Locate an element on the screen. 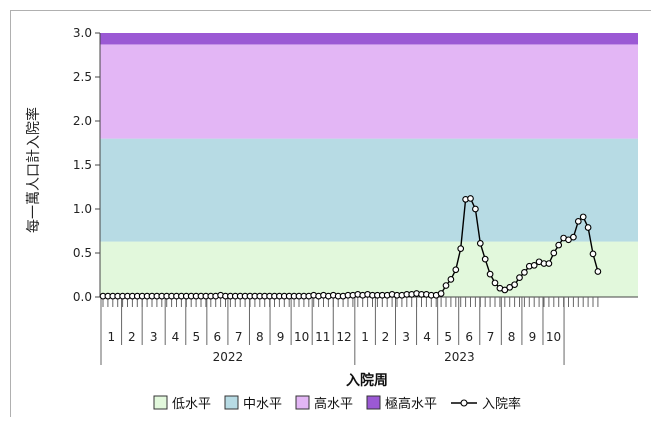 The width and height of the screenshot is (651, 421). y-tick-label: 3.0 is located at coordinates (82, 33).